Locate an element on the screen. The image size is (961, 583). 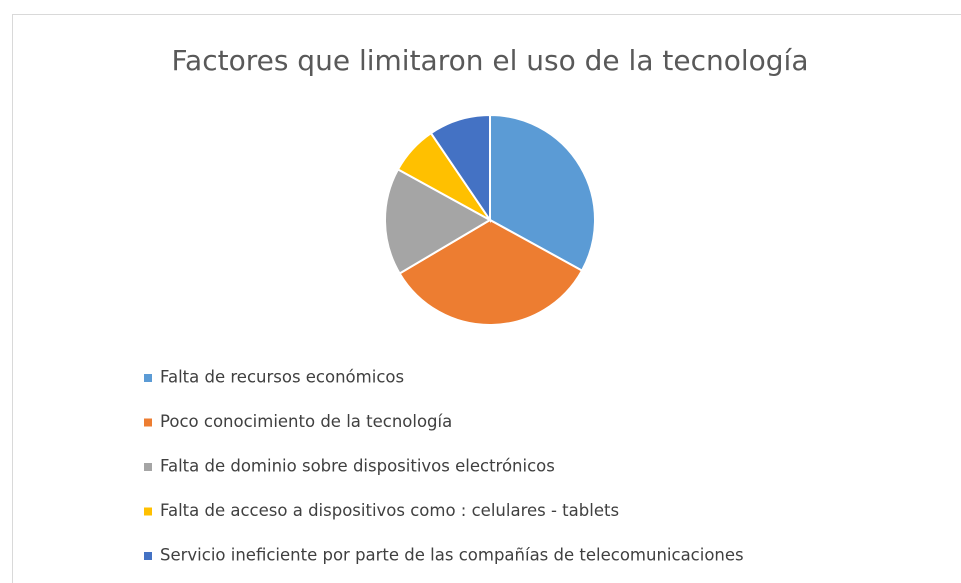
legend-label: Poco conocimiento de la tecnología is located at coordinates (306, 421).